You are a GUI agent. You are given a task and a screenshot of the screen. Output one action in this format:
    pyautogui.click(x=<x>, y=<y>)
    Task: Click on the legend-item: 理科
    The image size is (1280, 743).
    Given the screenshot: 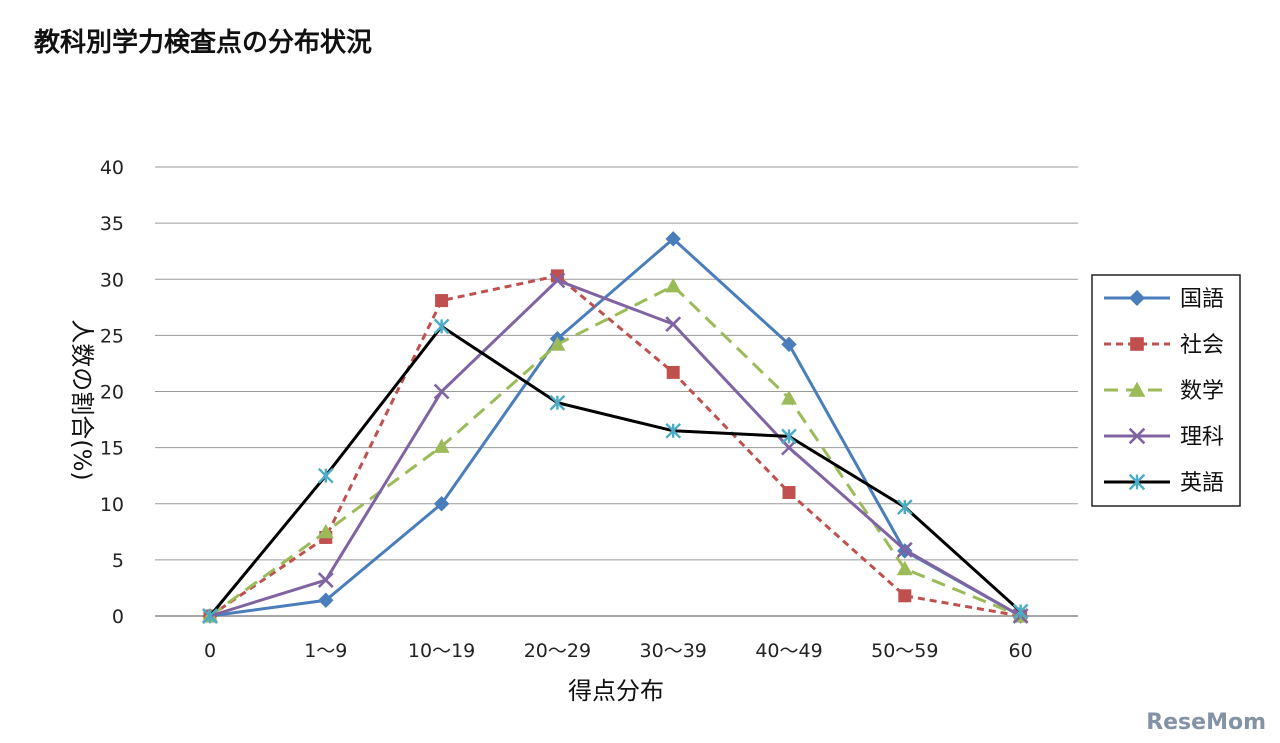 What is the action you would take?
    pyautogui.click(x=1164, y=437)
    